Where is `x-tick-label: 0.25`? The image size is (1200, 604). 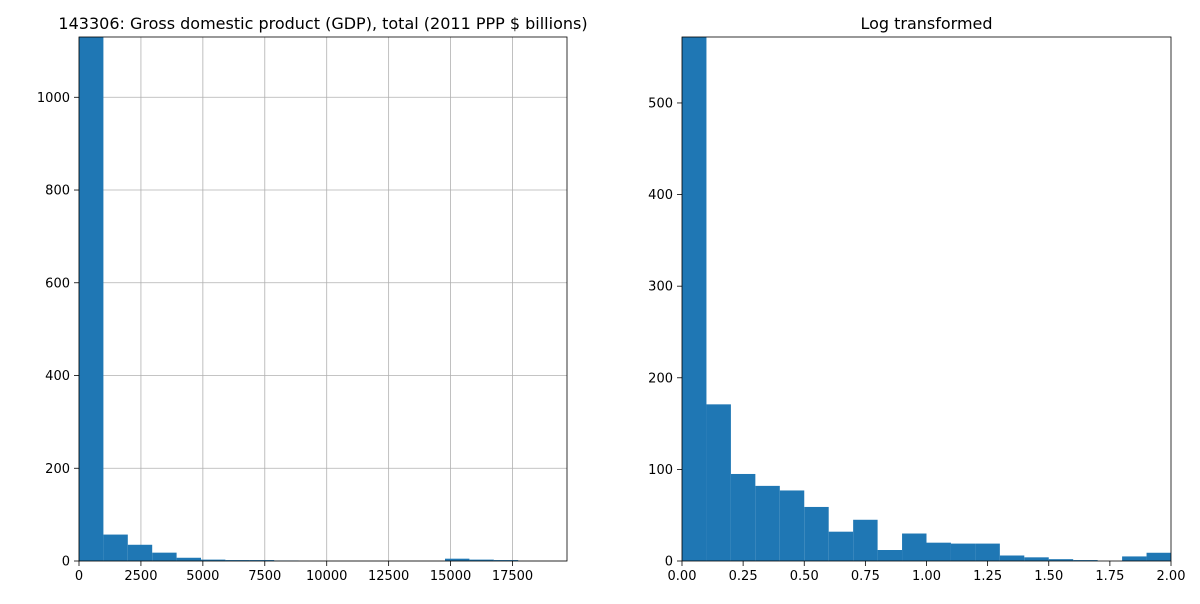 x-tick-label: 0.25 is located at coordinates (743, 576).